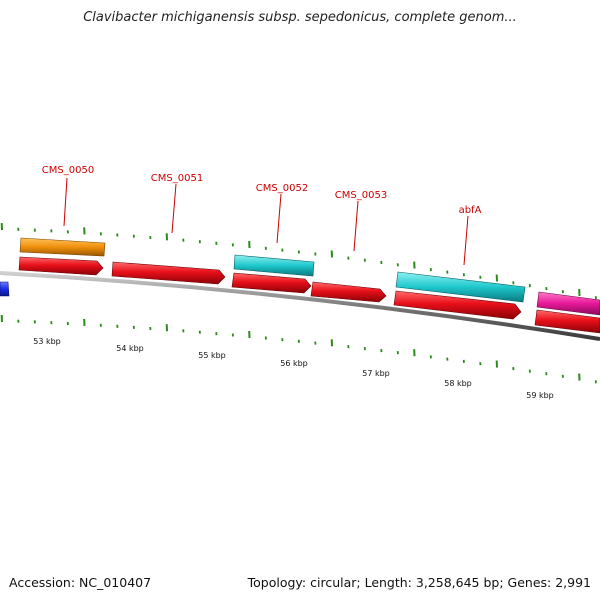 The image size is (600, 600). Describe the element at coordinates (5, 289) in the screenshot. I see `blue-feature` at that location.